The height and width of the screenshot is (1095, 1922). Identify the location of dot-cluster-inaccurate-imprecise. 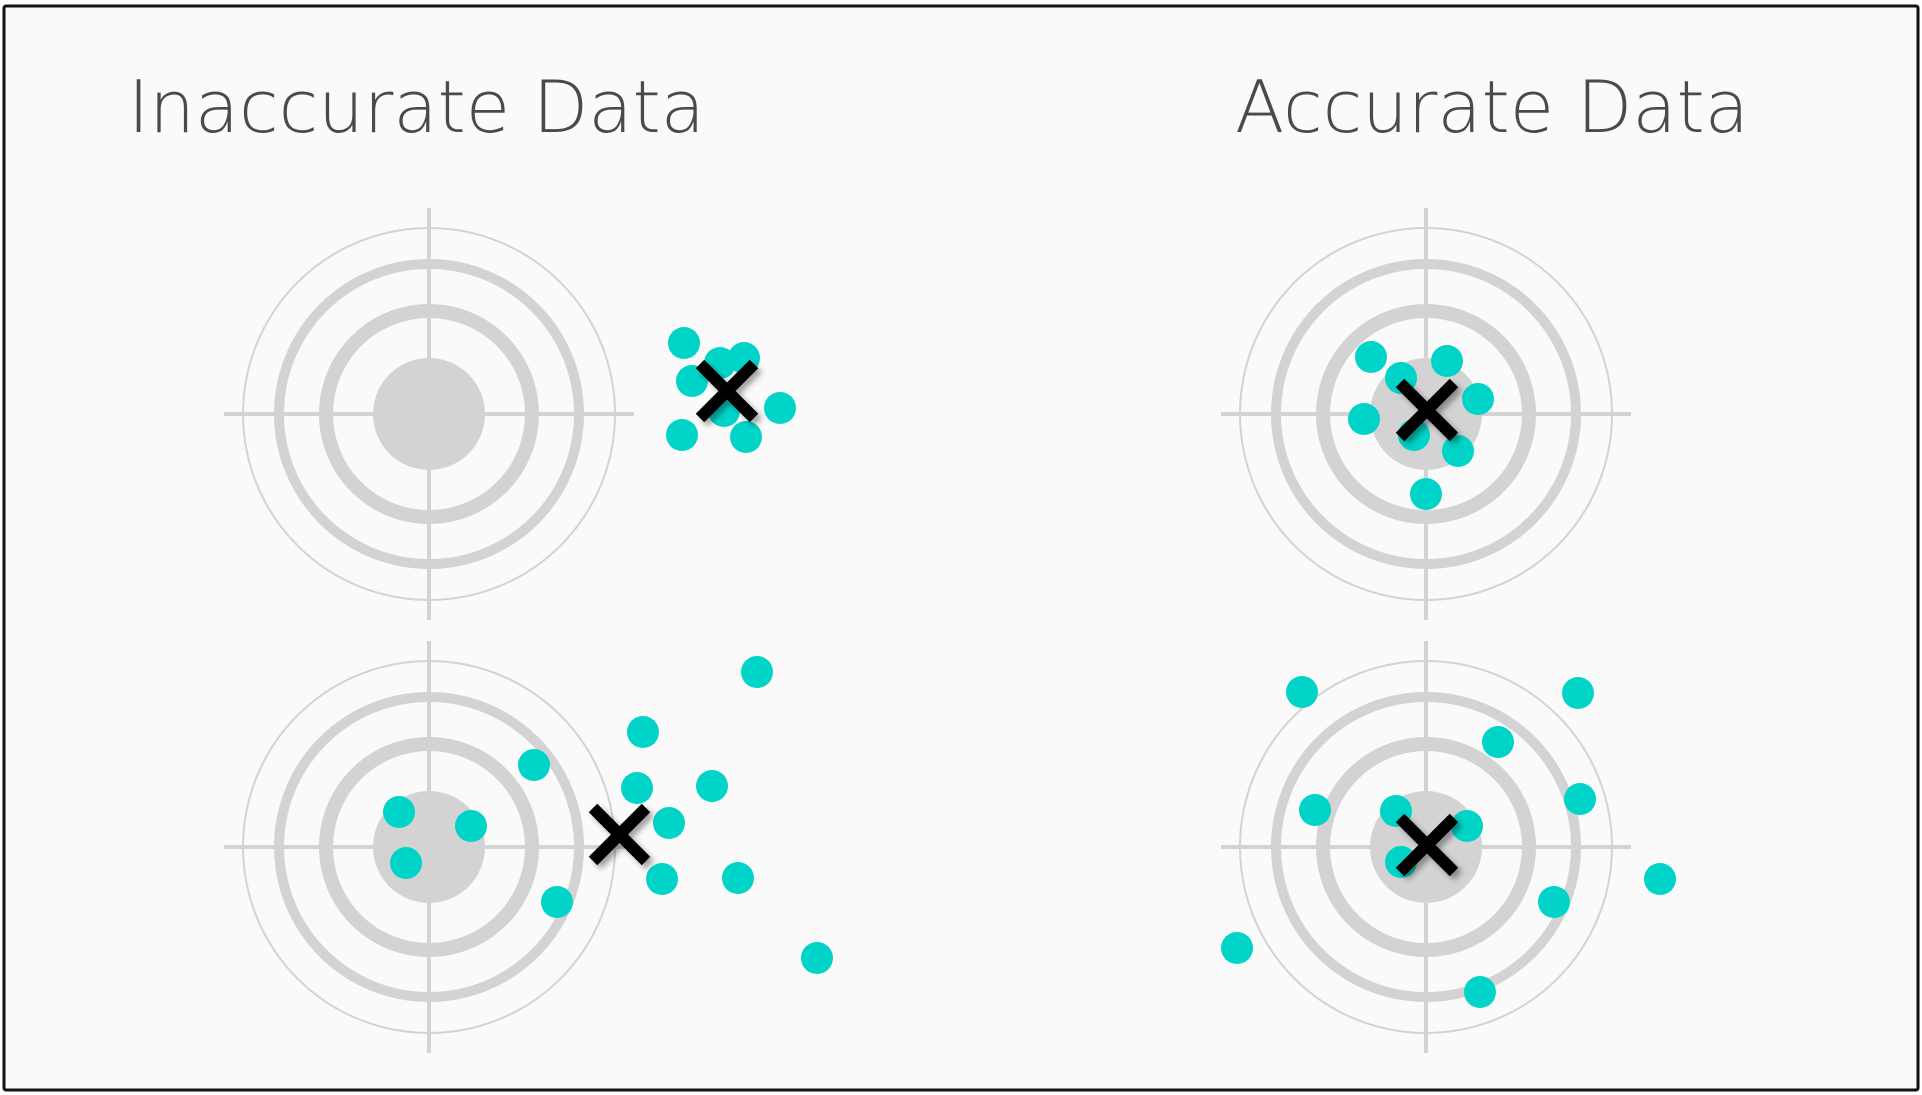
(608, 815).